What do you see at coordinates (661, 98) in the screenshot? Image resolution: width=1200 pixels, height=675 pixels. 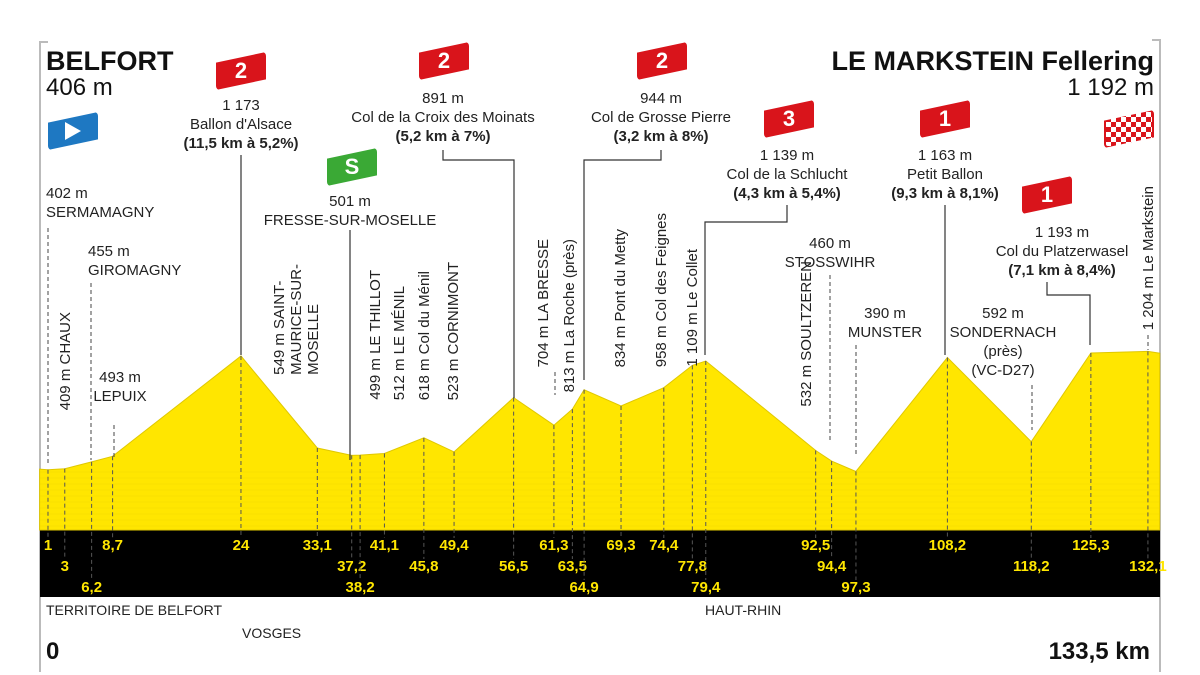 I see `climb-alt: 944 m` at bounding box center [661, 98].